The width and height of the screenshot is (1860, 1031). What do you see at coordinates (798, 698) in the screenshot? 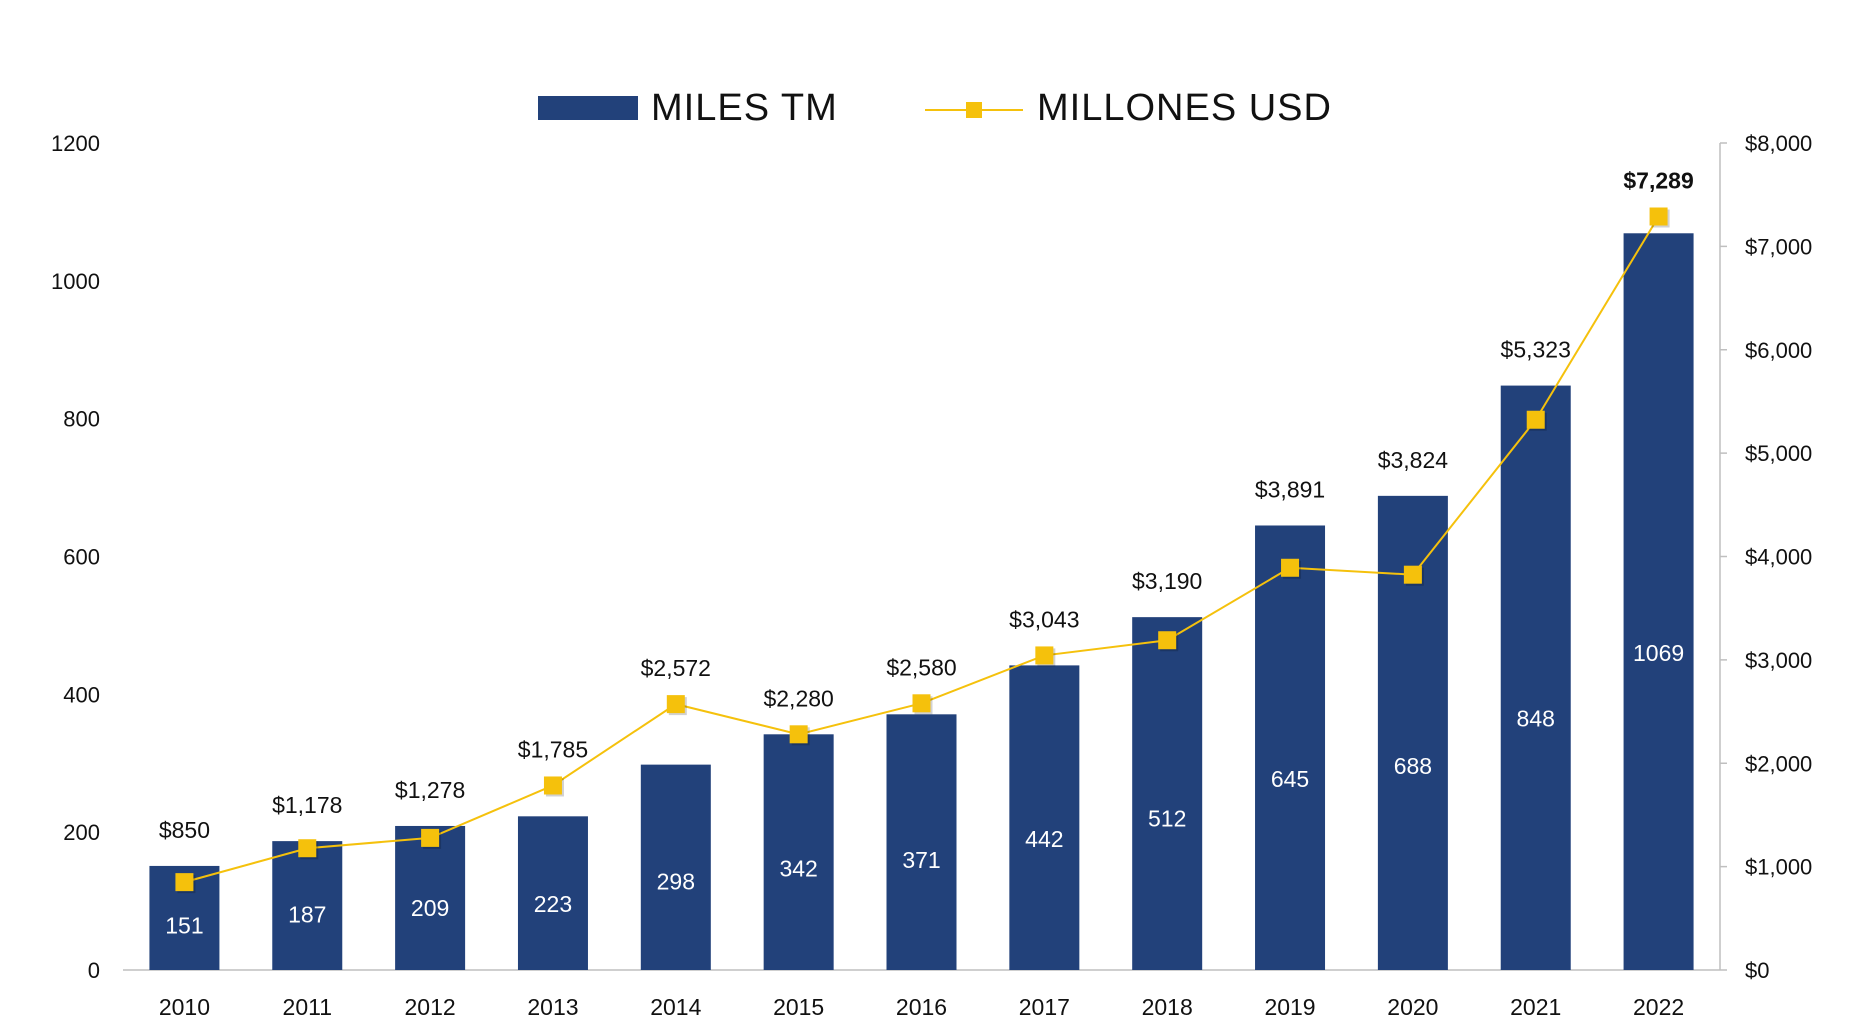
I see `line-value-label: $2,280` at bounding box center [798, 698].